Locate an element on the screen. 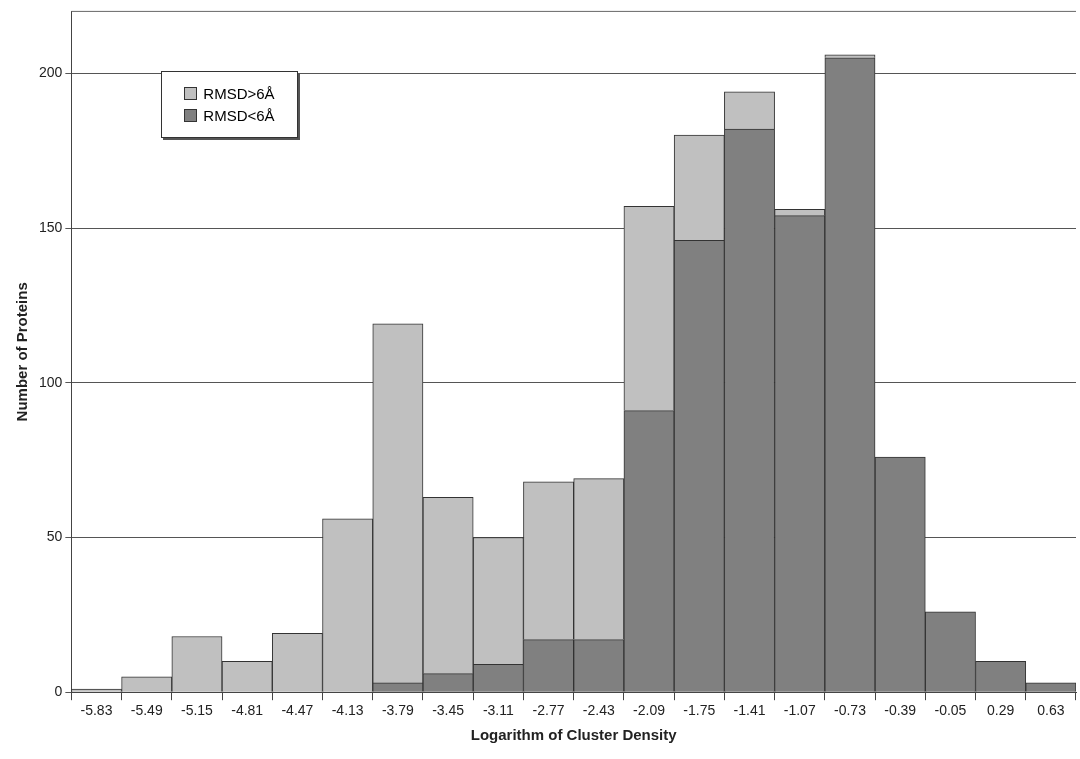 The width and height of the screenshot is (1080, 759). legend-label: RMSD>6Å is located at coordinates (239, 94).